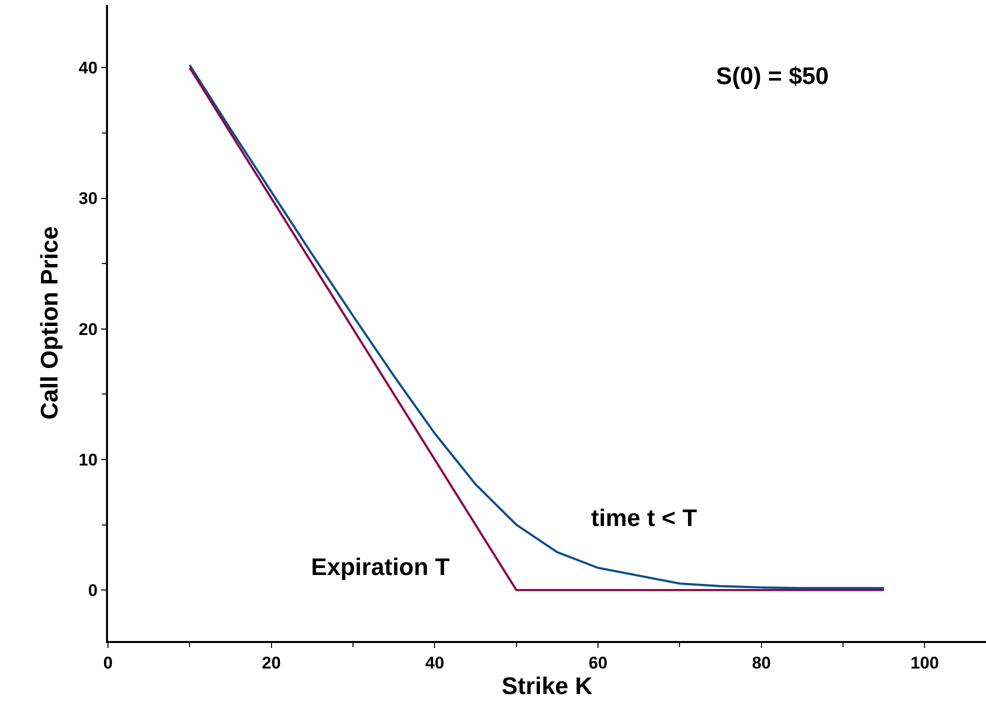 The width and height of the screenshot is (986, 723). What do you see at coordinates (598, 662) in the screenshot?
I see `x-tick-label: 60` at bounding box center [598, 662].